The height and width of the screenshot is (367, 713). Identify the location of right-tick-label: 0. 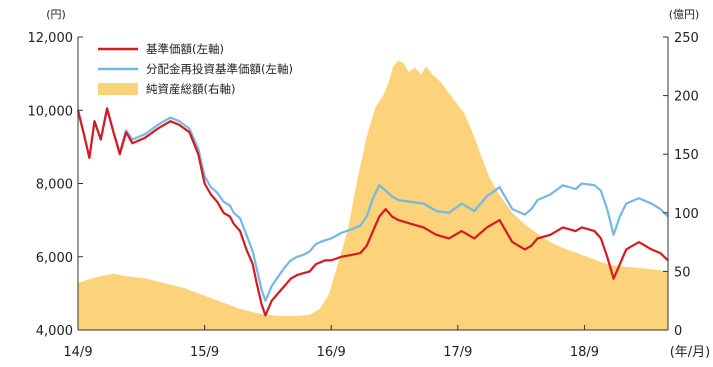
(678, 331).